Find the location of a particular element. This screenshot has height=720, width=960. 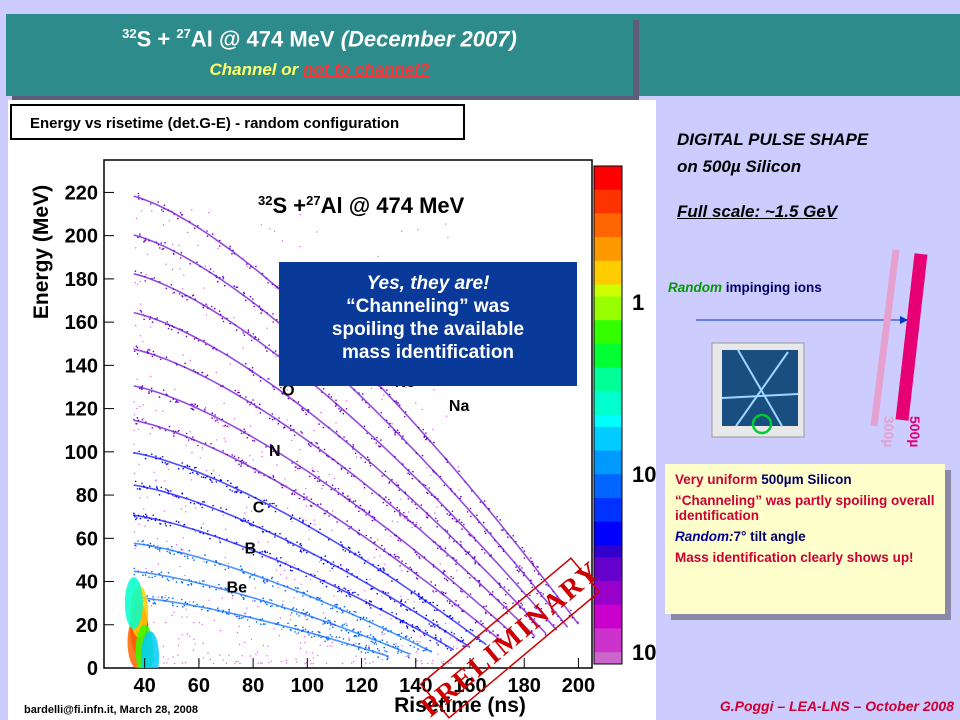

info-l1a: Very uniform is located at coordinates (718, 479).